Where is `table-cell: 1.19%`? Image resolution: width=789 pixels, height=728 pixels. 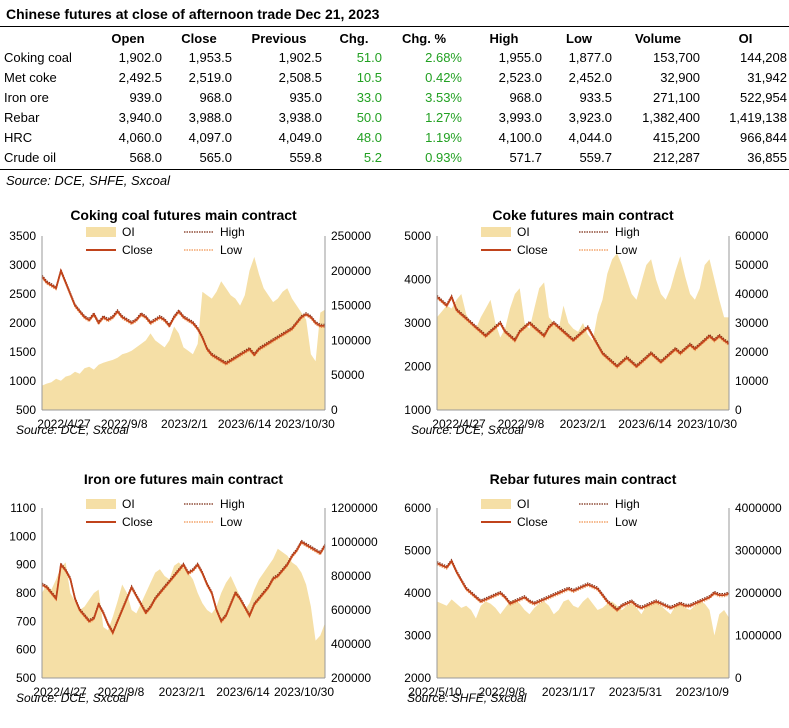
table-cell: 1.19% is located at coordinates (443, 137).